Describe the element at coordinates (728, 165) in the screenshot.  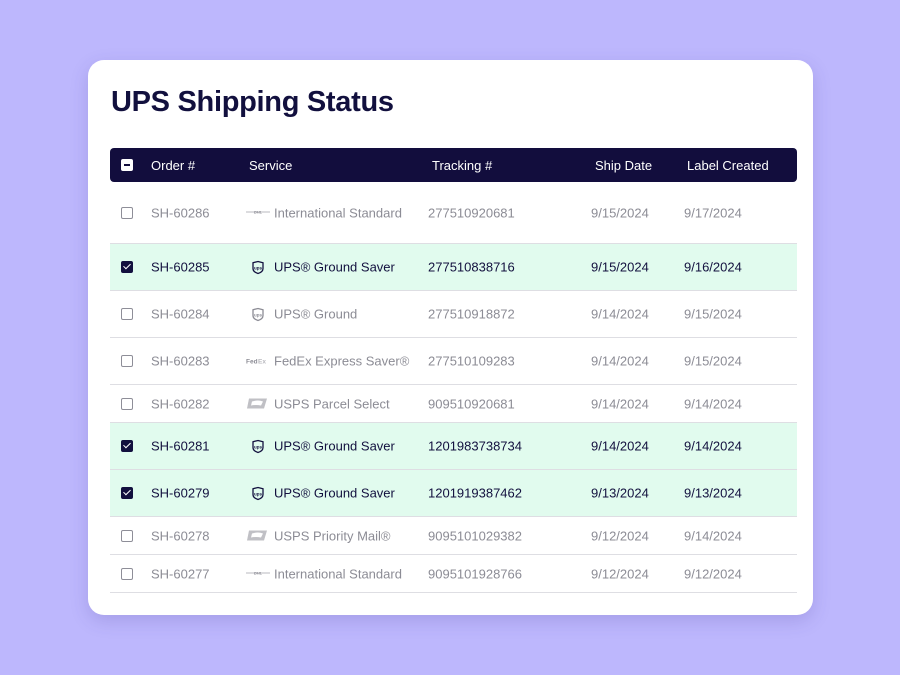
I see `column-label-created: Label Created` at that location.